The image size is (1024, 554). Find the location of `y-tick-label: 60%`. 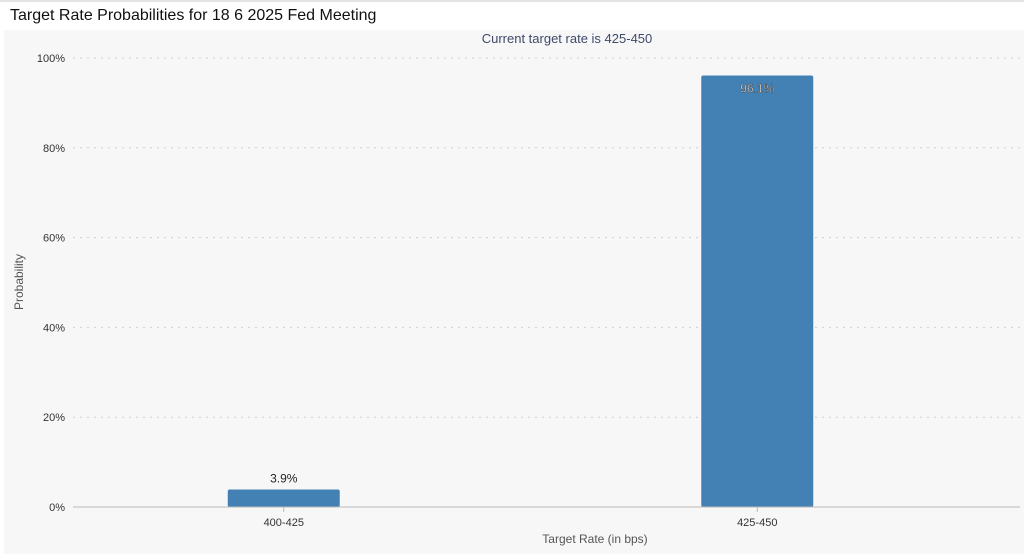

y-tick-label: 60% is located at coordinates (54, 239).